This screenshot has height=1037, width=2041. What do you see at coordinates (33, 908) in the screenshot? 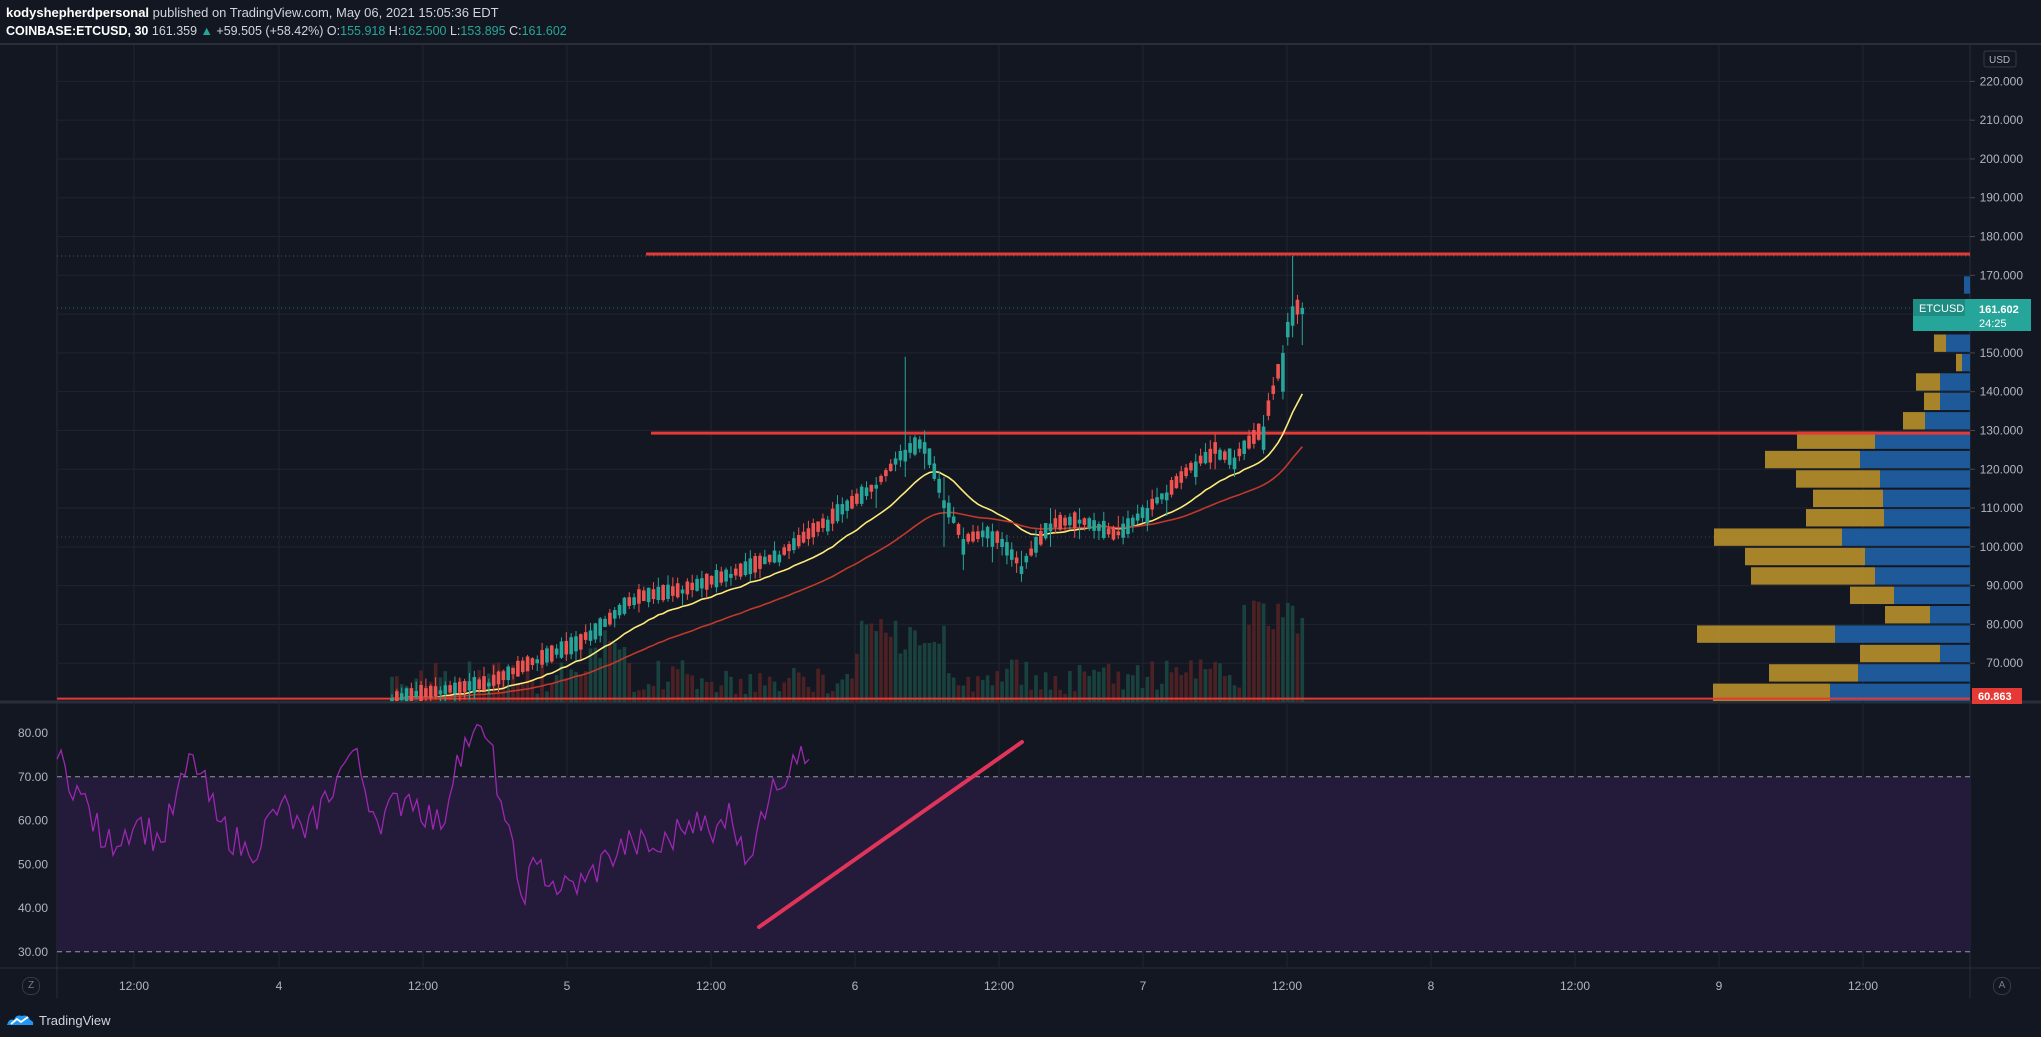
I see `rsi-tick-label: 40.00` at bounding box center [33, 908].